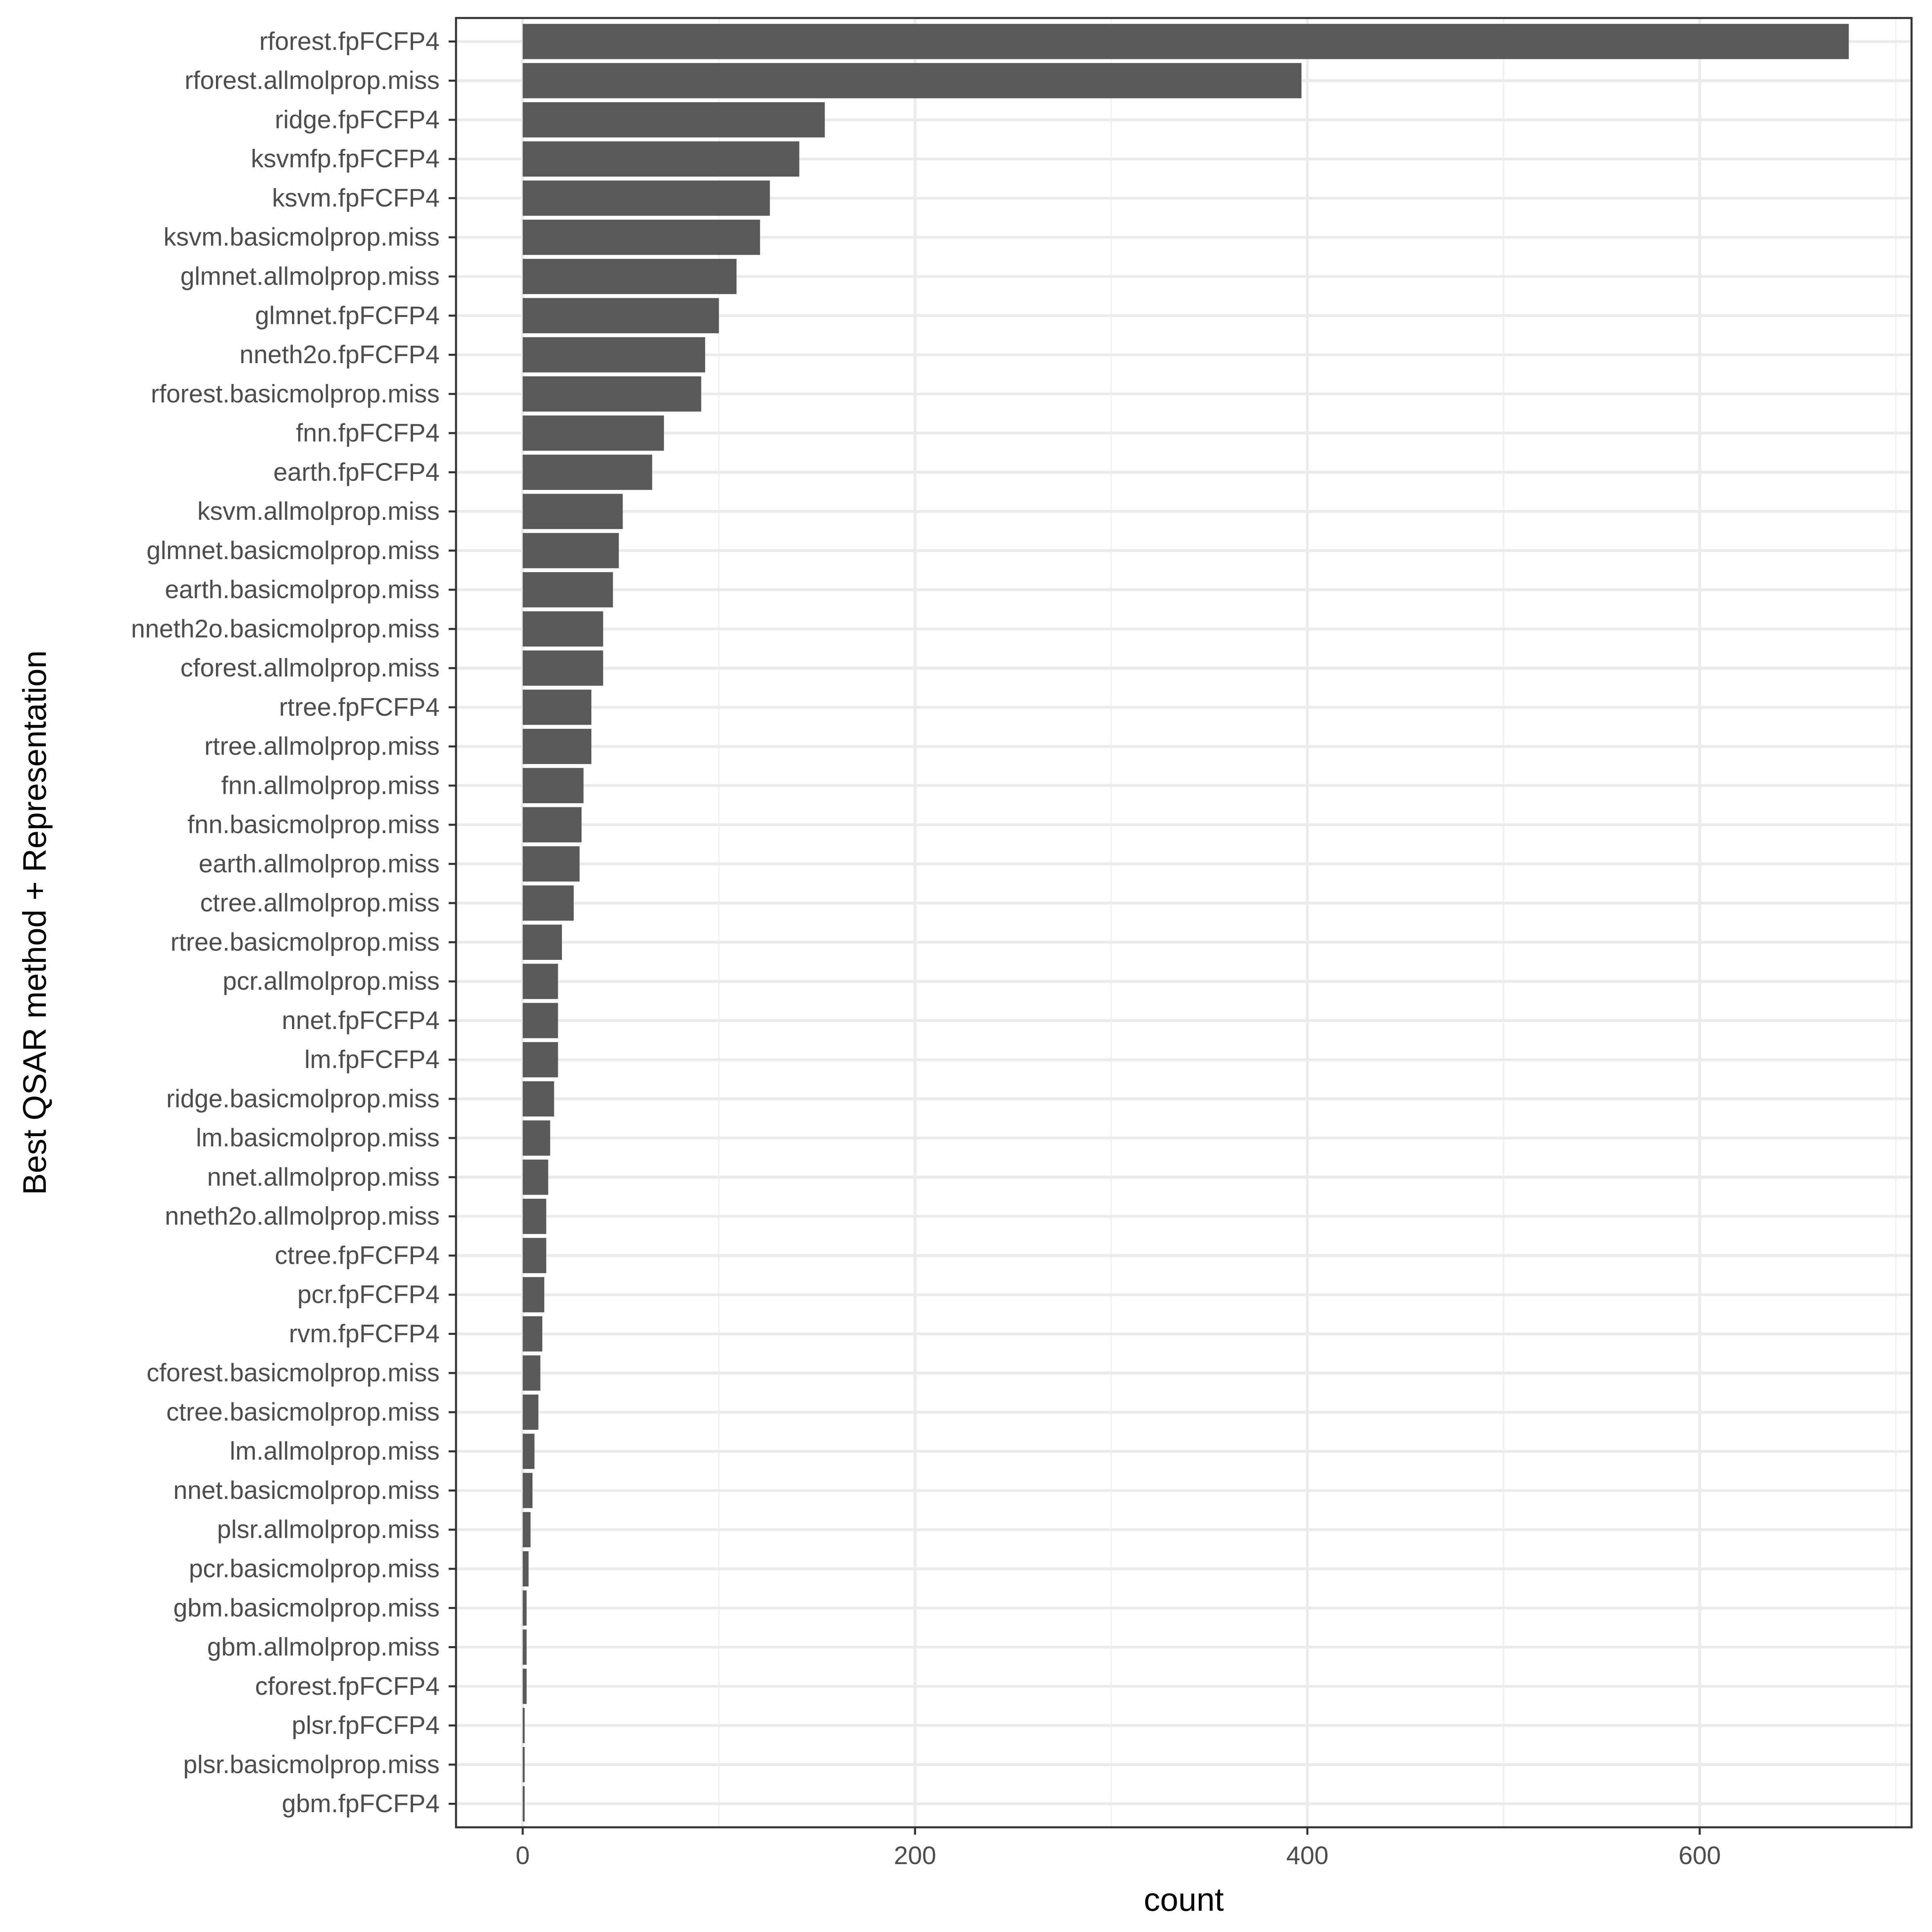  What do you see at coordinates (310, 668) in the screenshot?
I see `y-tick-label: cforest.allmolprop.miss` at bounding box center [310, 668].